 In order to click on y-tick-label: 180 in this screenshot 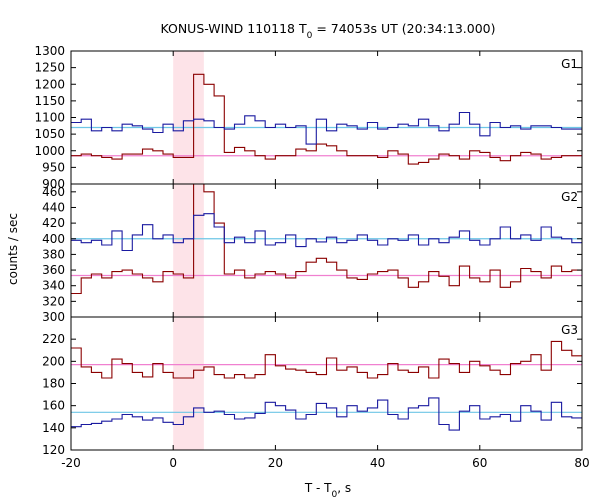, I will do `click(53, 384)`.